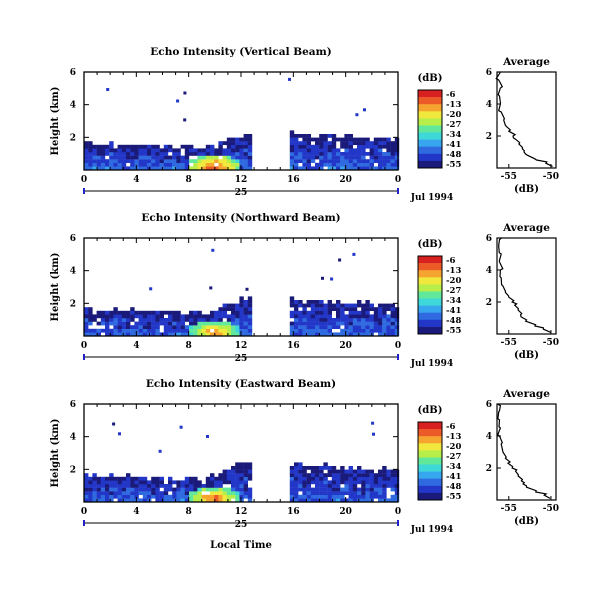 The width and height of the screenshot is (611, 598). I want to click on profile-line, so click(525, 285).